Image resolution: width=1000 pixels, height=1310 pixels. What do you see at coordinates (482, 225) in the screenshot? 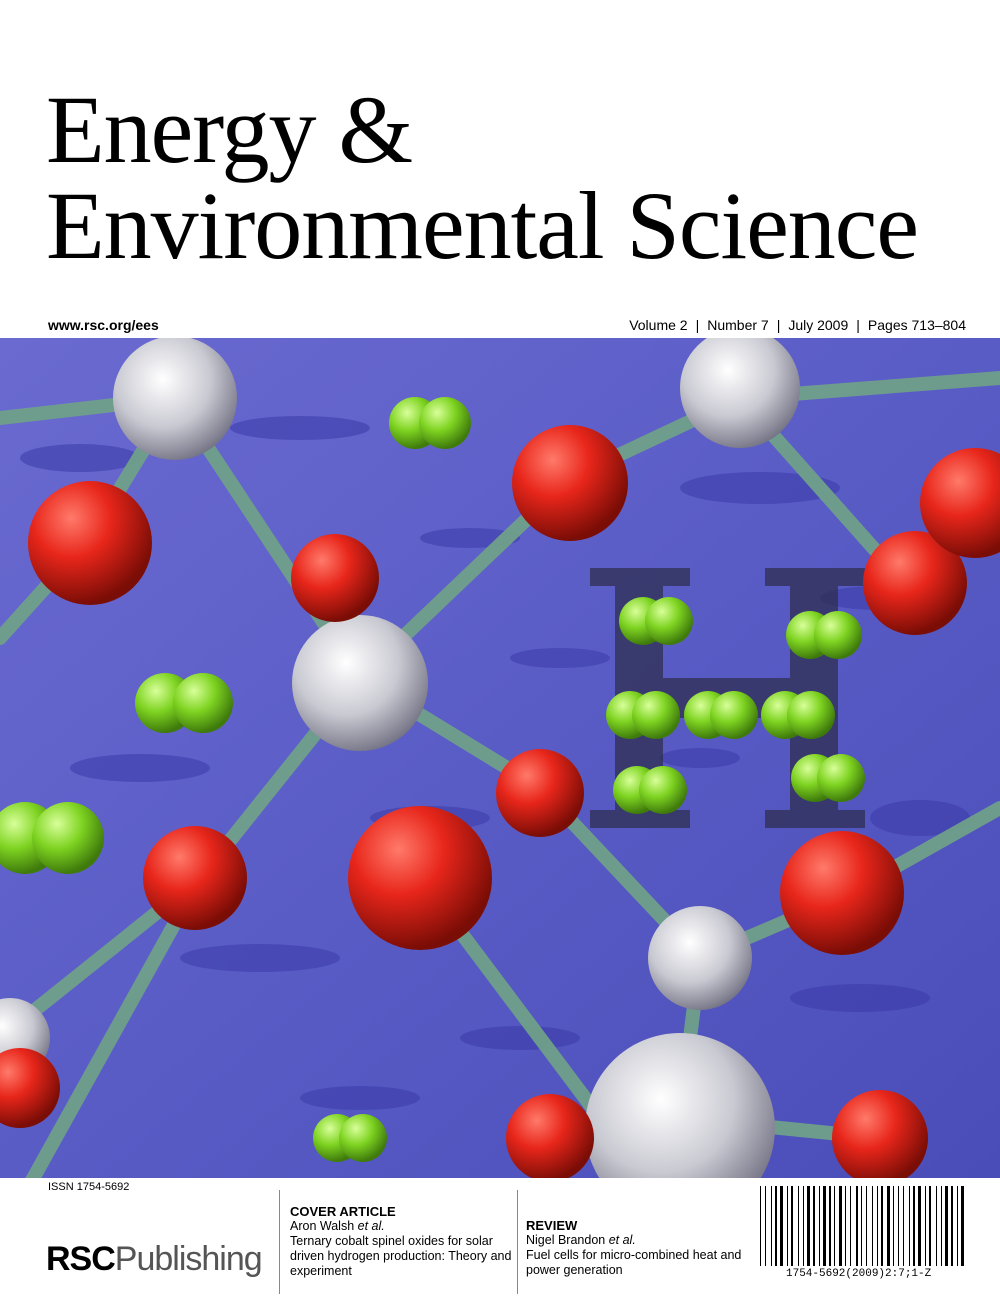
I see `journal-title-line2: Environmental Science` at bounding box center [482, 225].